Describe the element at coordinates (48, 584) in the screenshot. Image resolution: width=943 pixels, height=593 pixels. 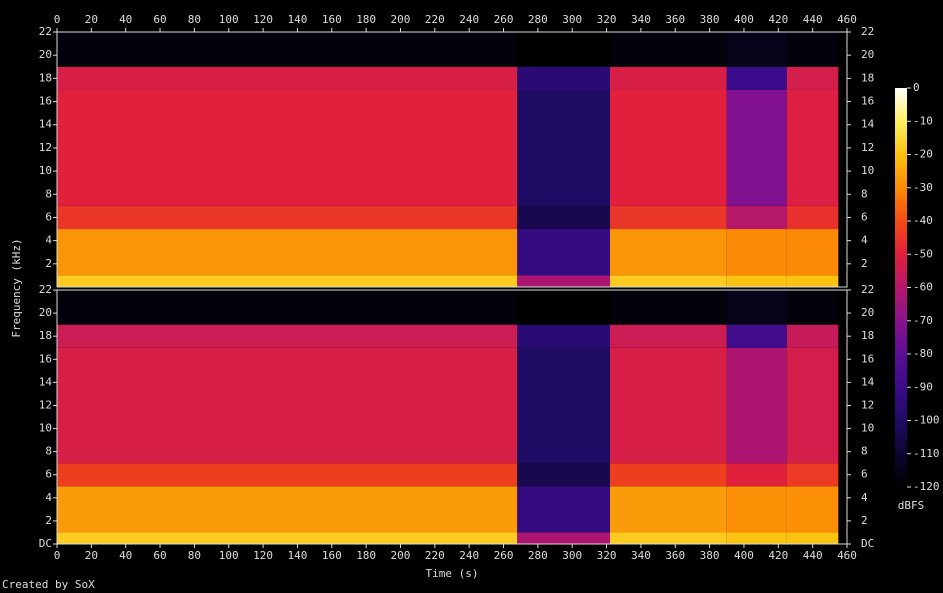
I see `footer: Created by SoX` at that location.